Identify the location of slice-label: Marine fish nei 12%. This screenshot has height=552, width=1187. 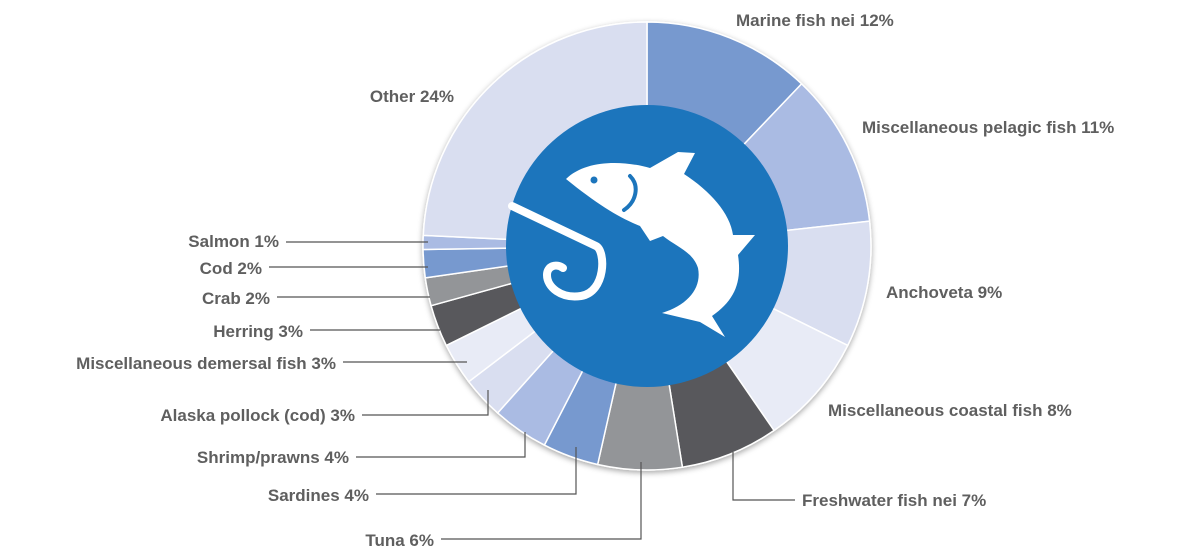
(815, 20).